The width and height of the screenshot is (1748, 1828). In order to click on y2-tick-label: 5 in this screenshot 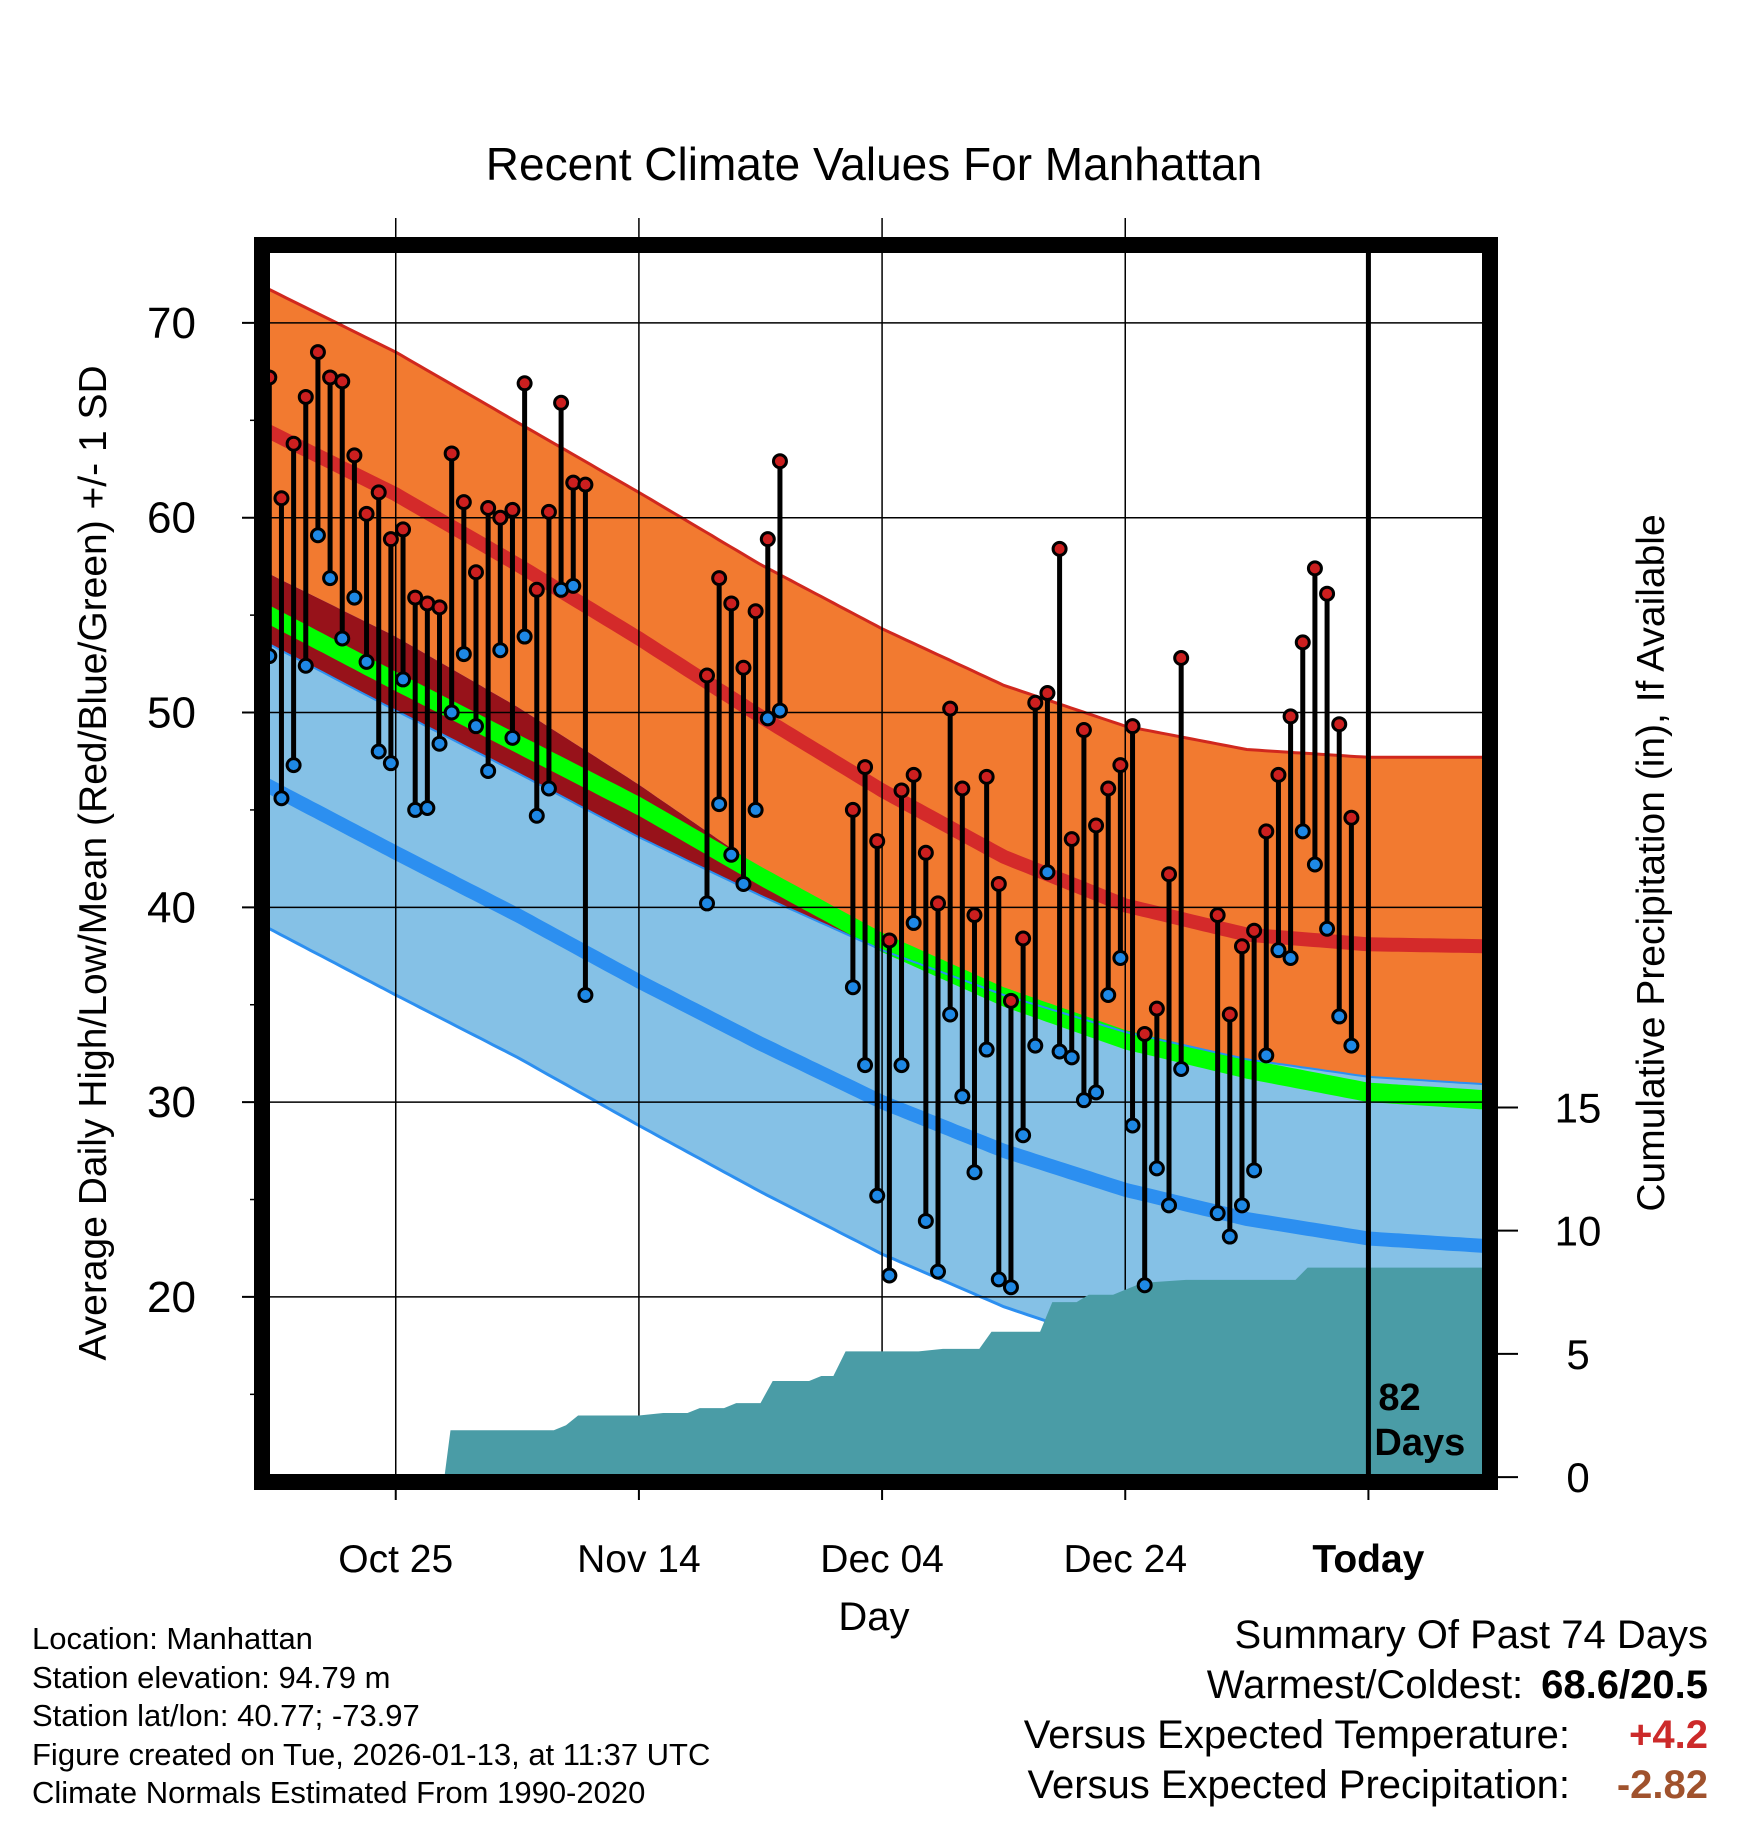, I will do `click(1577, 1354)`.